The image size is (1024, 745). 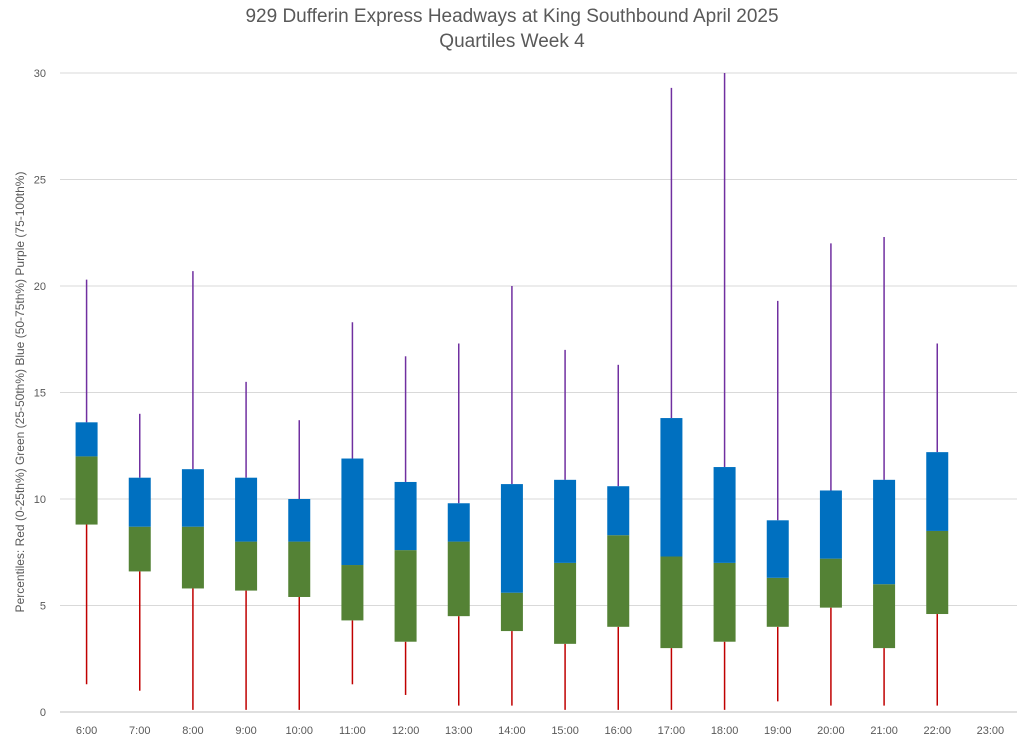 What do you see at coordinates (991, 731) in the screenshot?
I see `x-tick-label: 23:00` at bounding box center [991, 731].